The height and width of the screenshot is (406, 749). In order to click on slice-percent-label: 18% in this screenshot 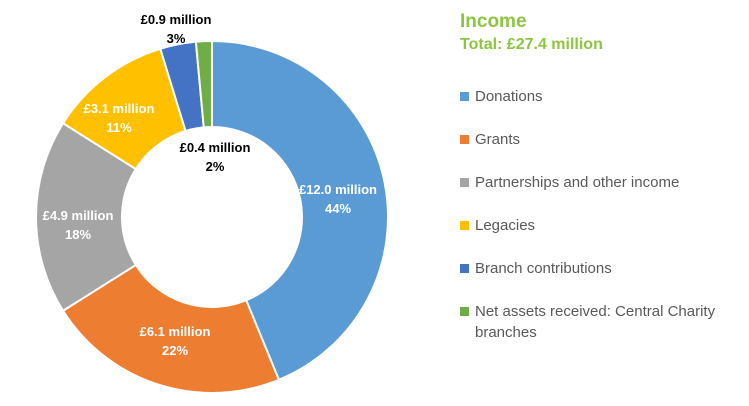, I will do `click(78, 234)`.